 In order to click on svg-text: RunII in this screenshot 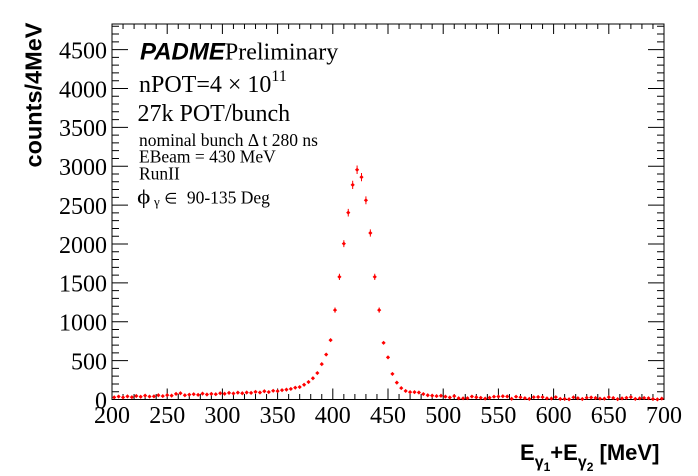, I will do `click(159, 173)`.